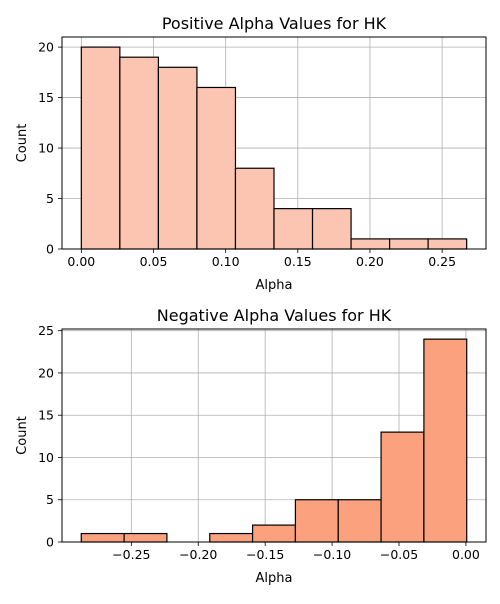 The height and width of the screenshot is (604, 500). What do you see at coordinates (131, 554) in the screenshot?
I see `x-tick-label: −0.25` at bounding box center [131, 554].